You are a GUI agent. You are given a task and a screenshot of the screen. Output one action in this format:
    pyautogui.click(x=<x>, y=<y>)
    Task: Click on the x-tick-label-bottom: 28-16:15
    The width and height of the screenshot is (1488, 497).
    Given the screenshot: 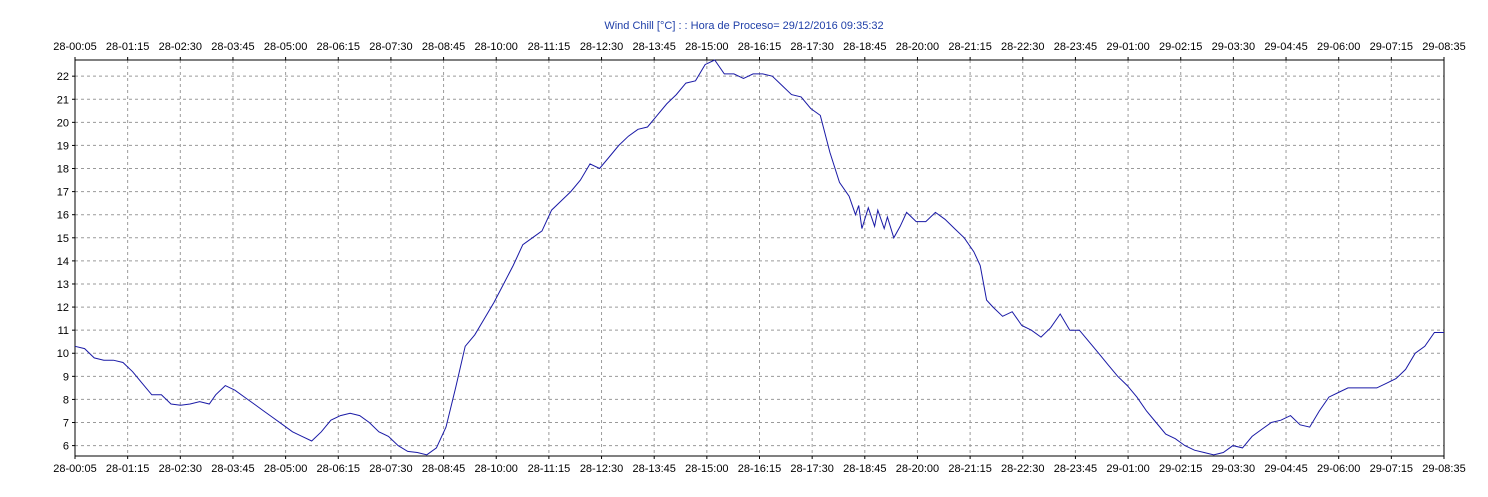 What is the action you would take?
    pyautogui.click(x=759, y=469)
    